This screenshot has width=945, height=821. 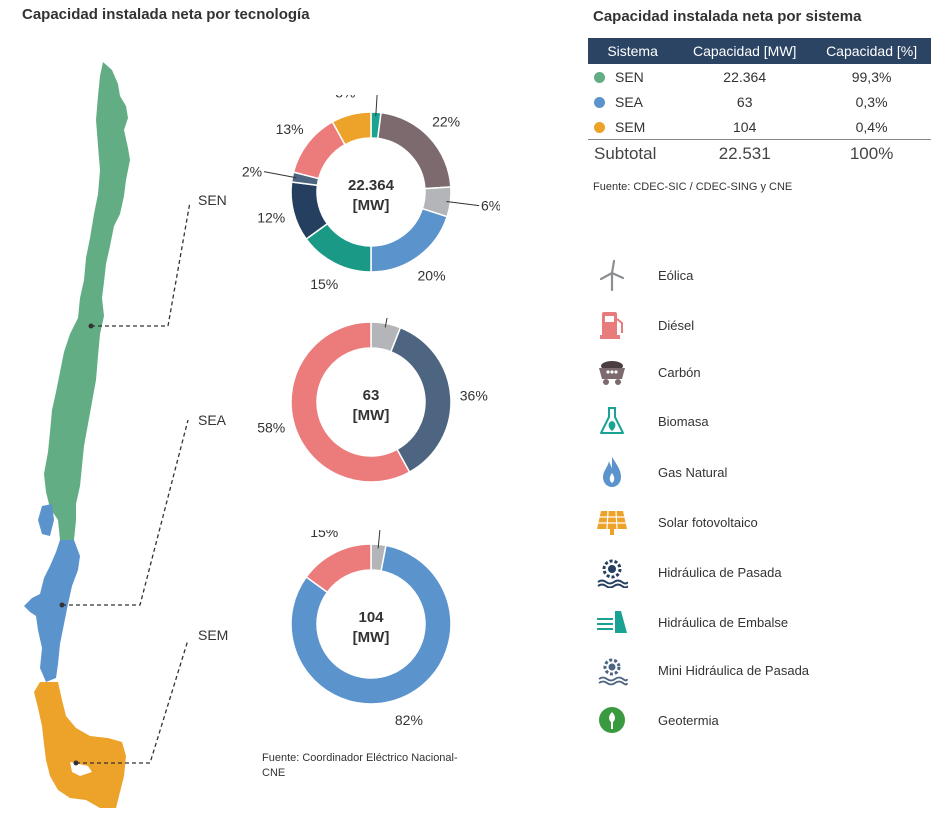 I want to click on slice-label: 58%, so click(x=271, y=428).